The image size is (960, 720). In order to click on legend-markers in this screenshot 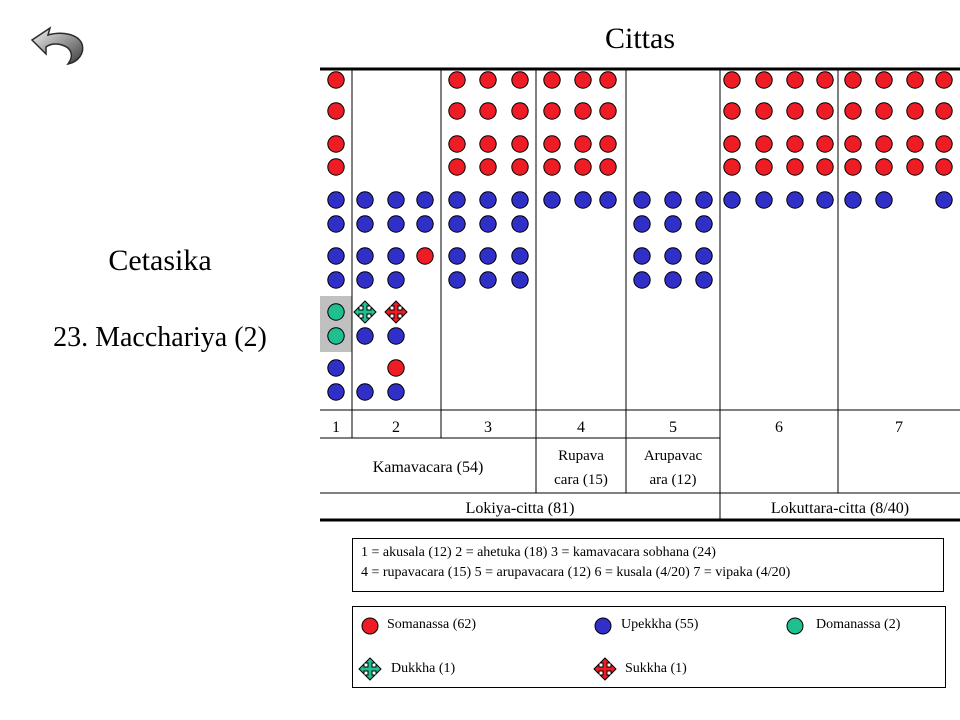, I will do `click(581, 649)`.